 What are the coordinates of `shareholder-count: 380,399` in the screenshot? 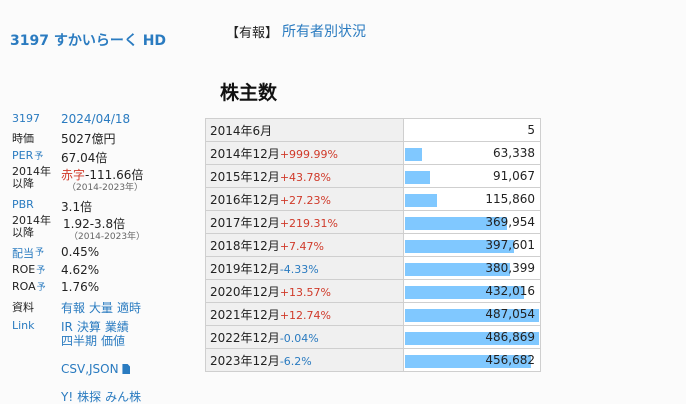 It's located at (510, 268).